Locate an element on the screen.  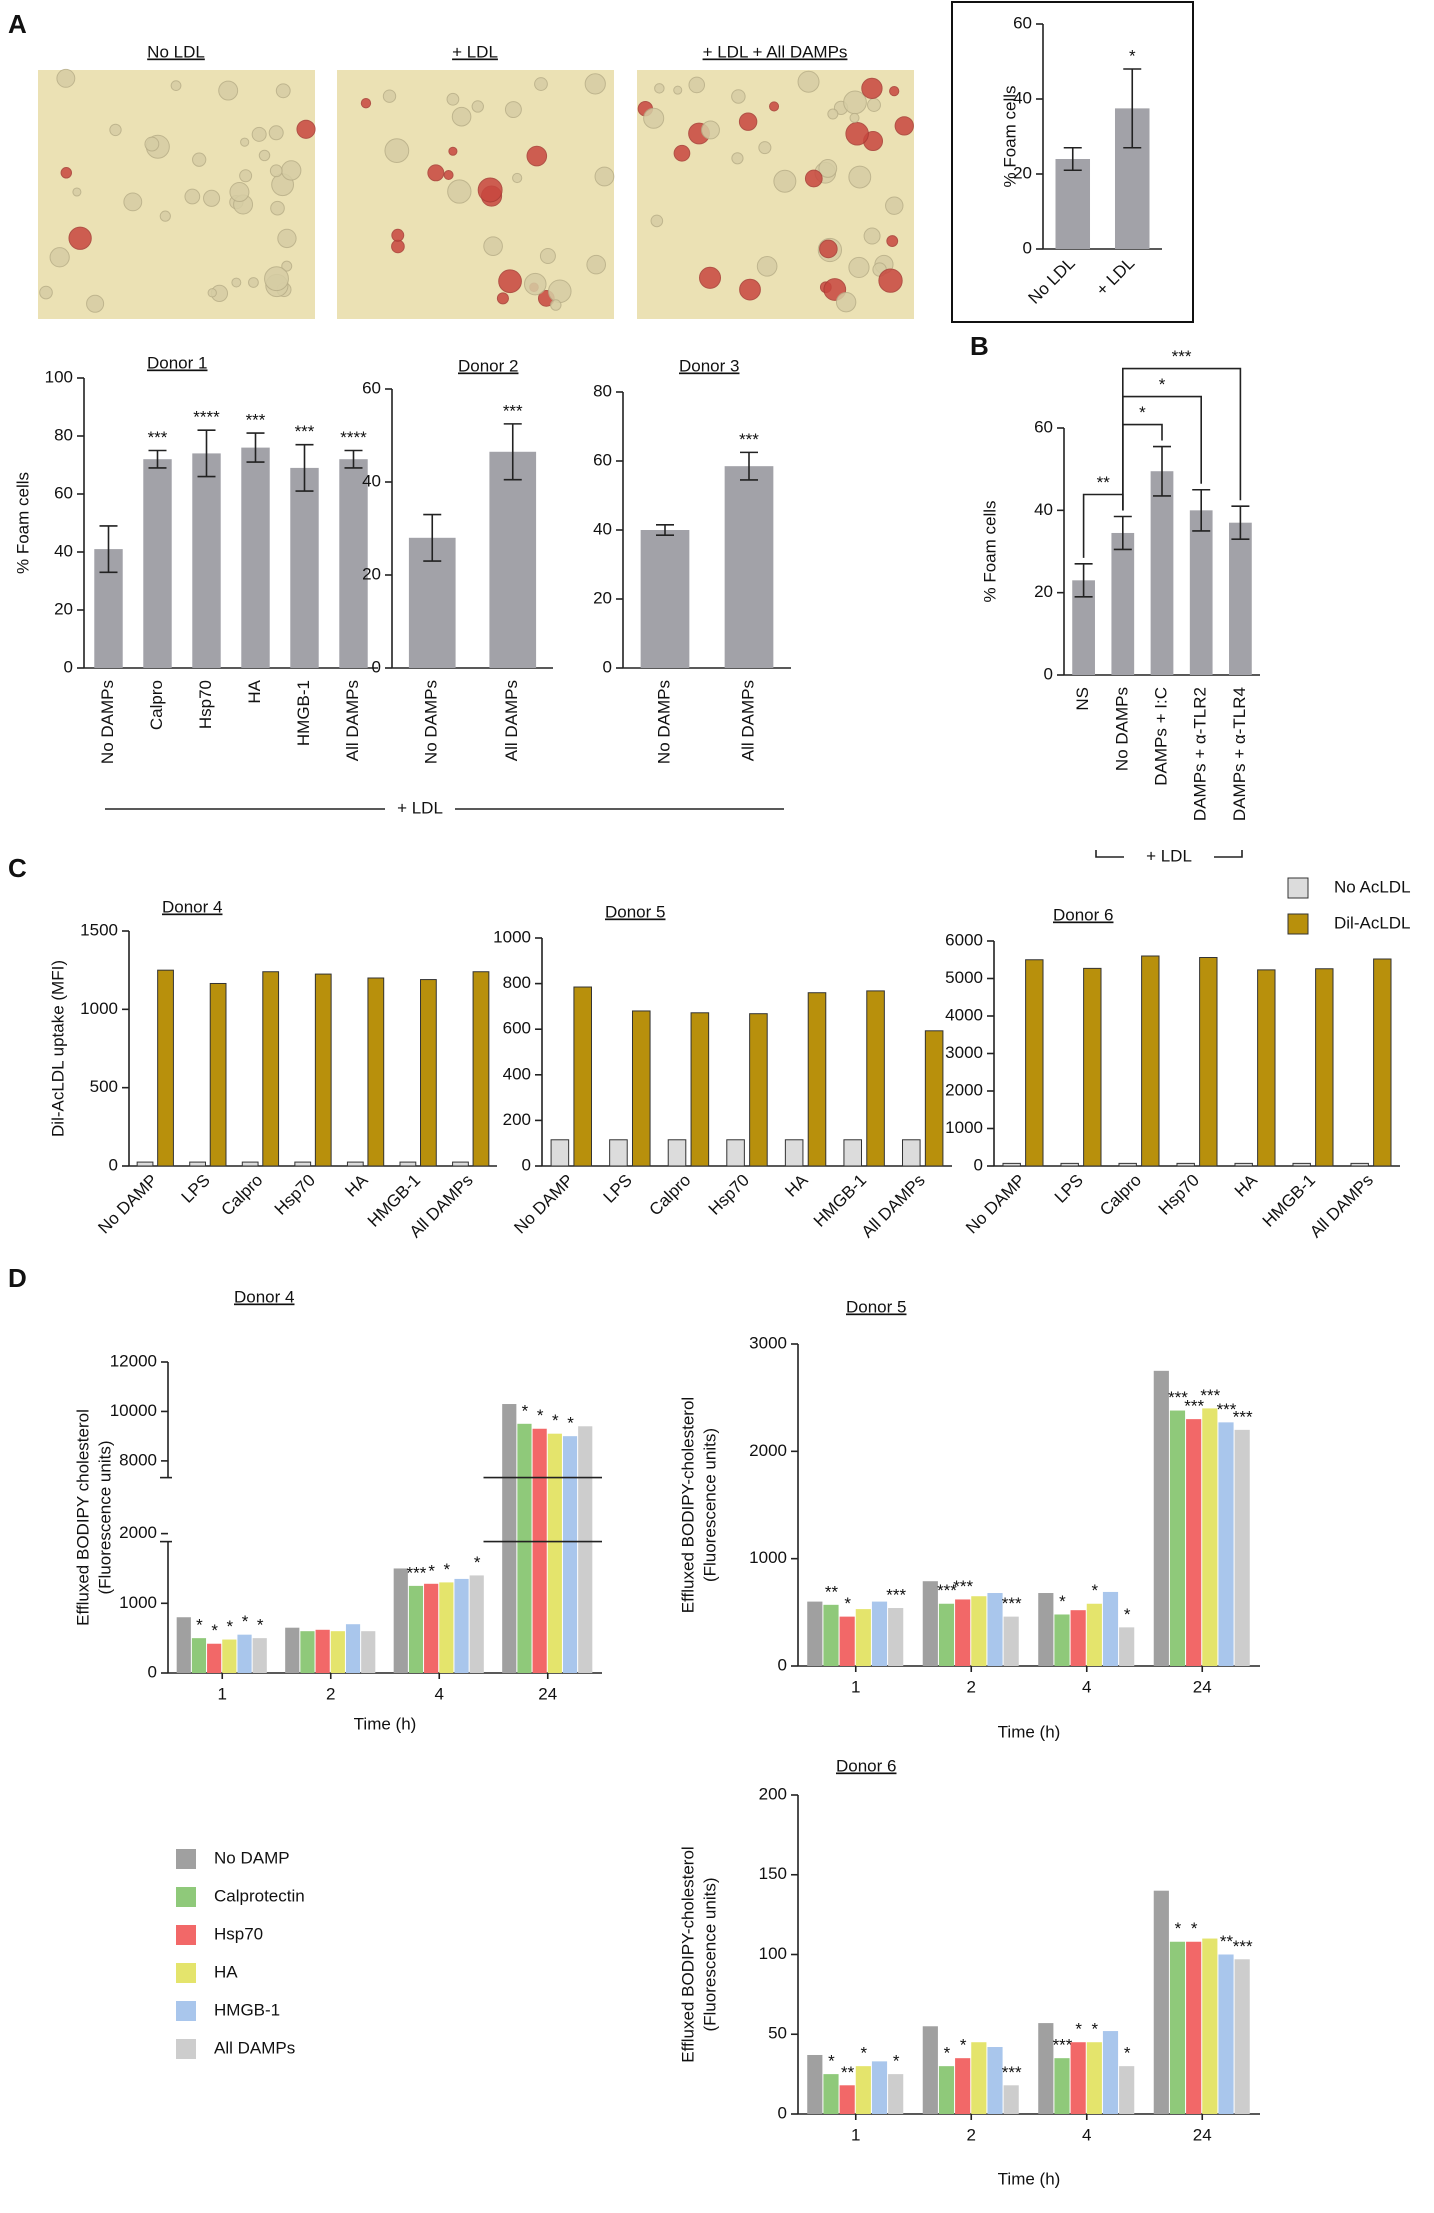
y-tick-label: 0 is located at coordinates (978, 1164).